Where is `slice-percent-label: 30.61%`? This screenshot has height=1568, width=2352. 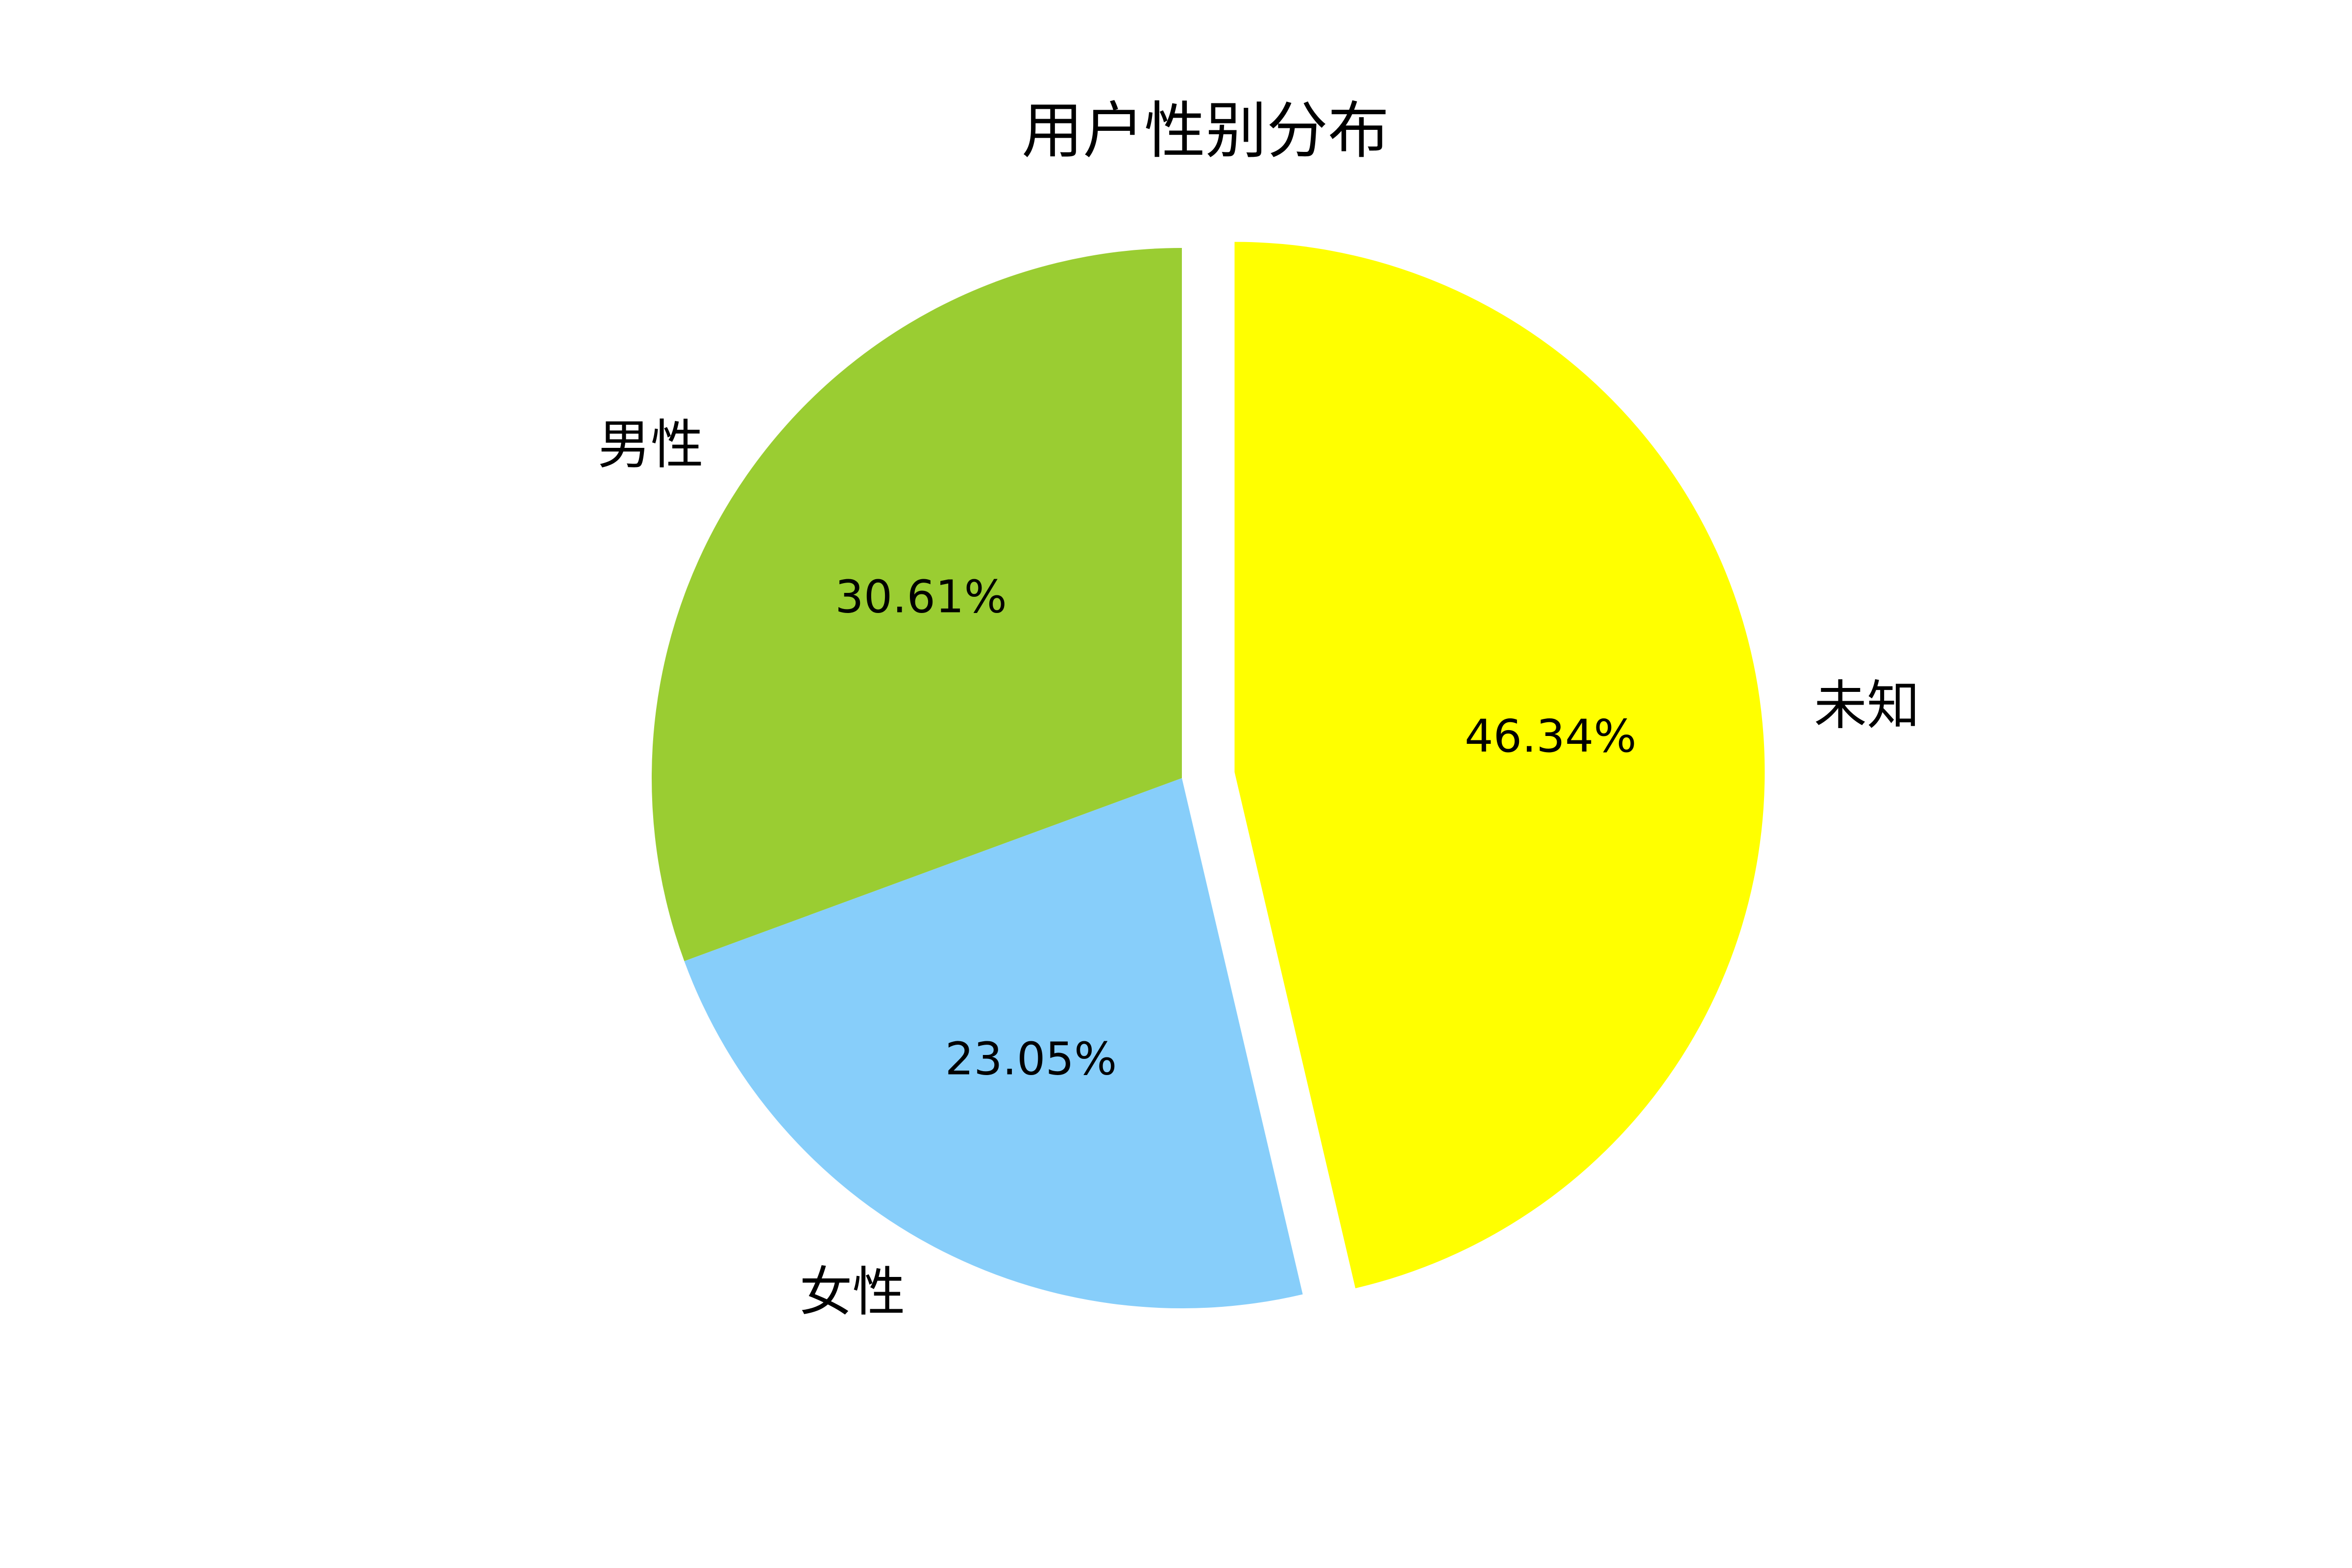 slice-percent-label: 30.61% is located at coordinates (921, 597).